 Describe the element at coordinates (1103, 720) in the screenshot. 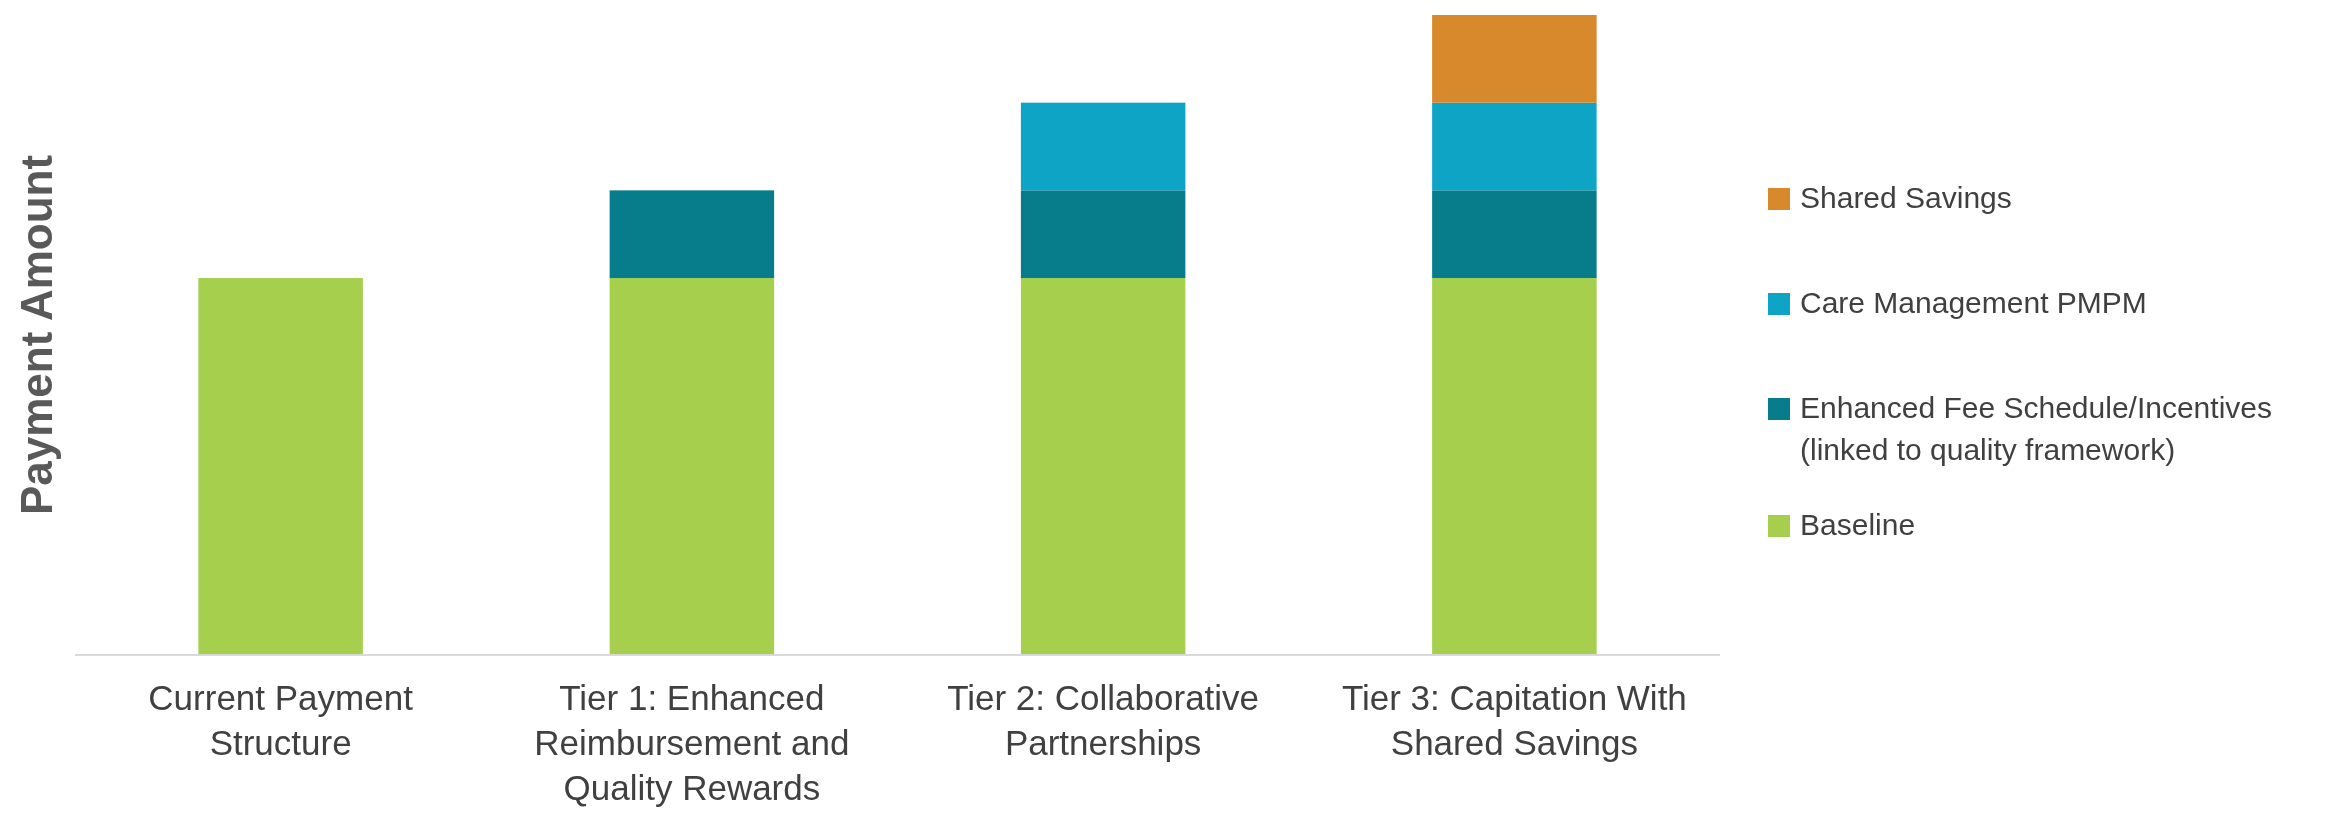

I see `x-tick-label: Tier 2: Collaborative Partnerships` at that location.